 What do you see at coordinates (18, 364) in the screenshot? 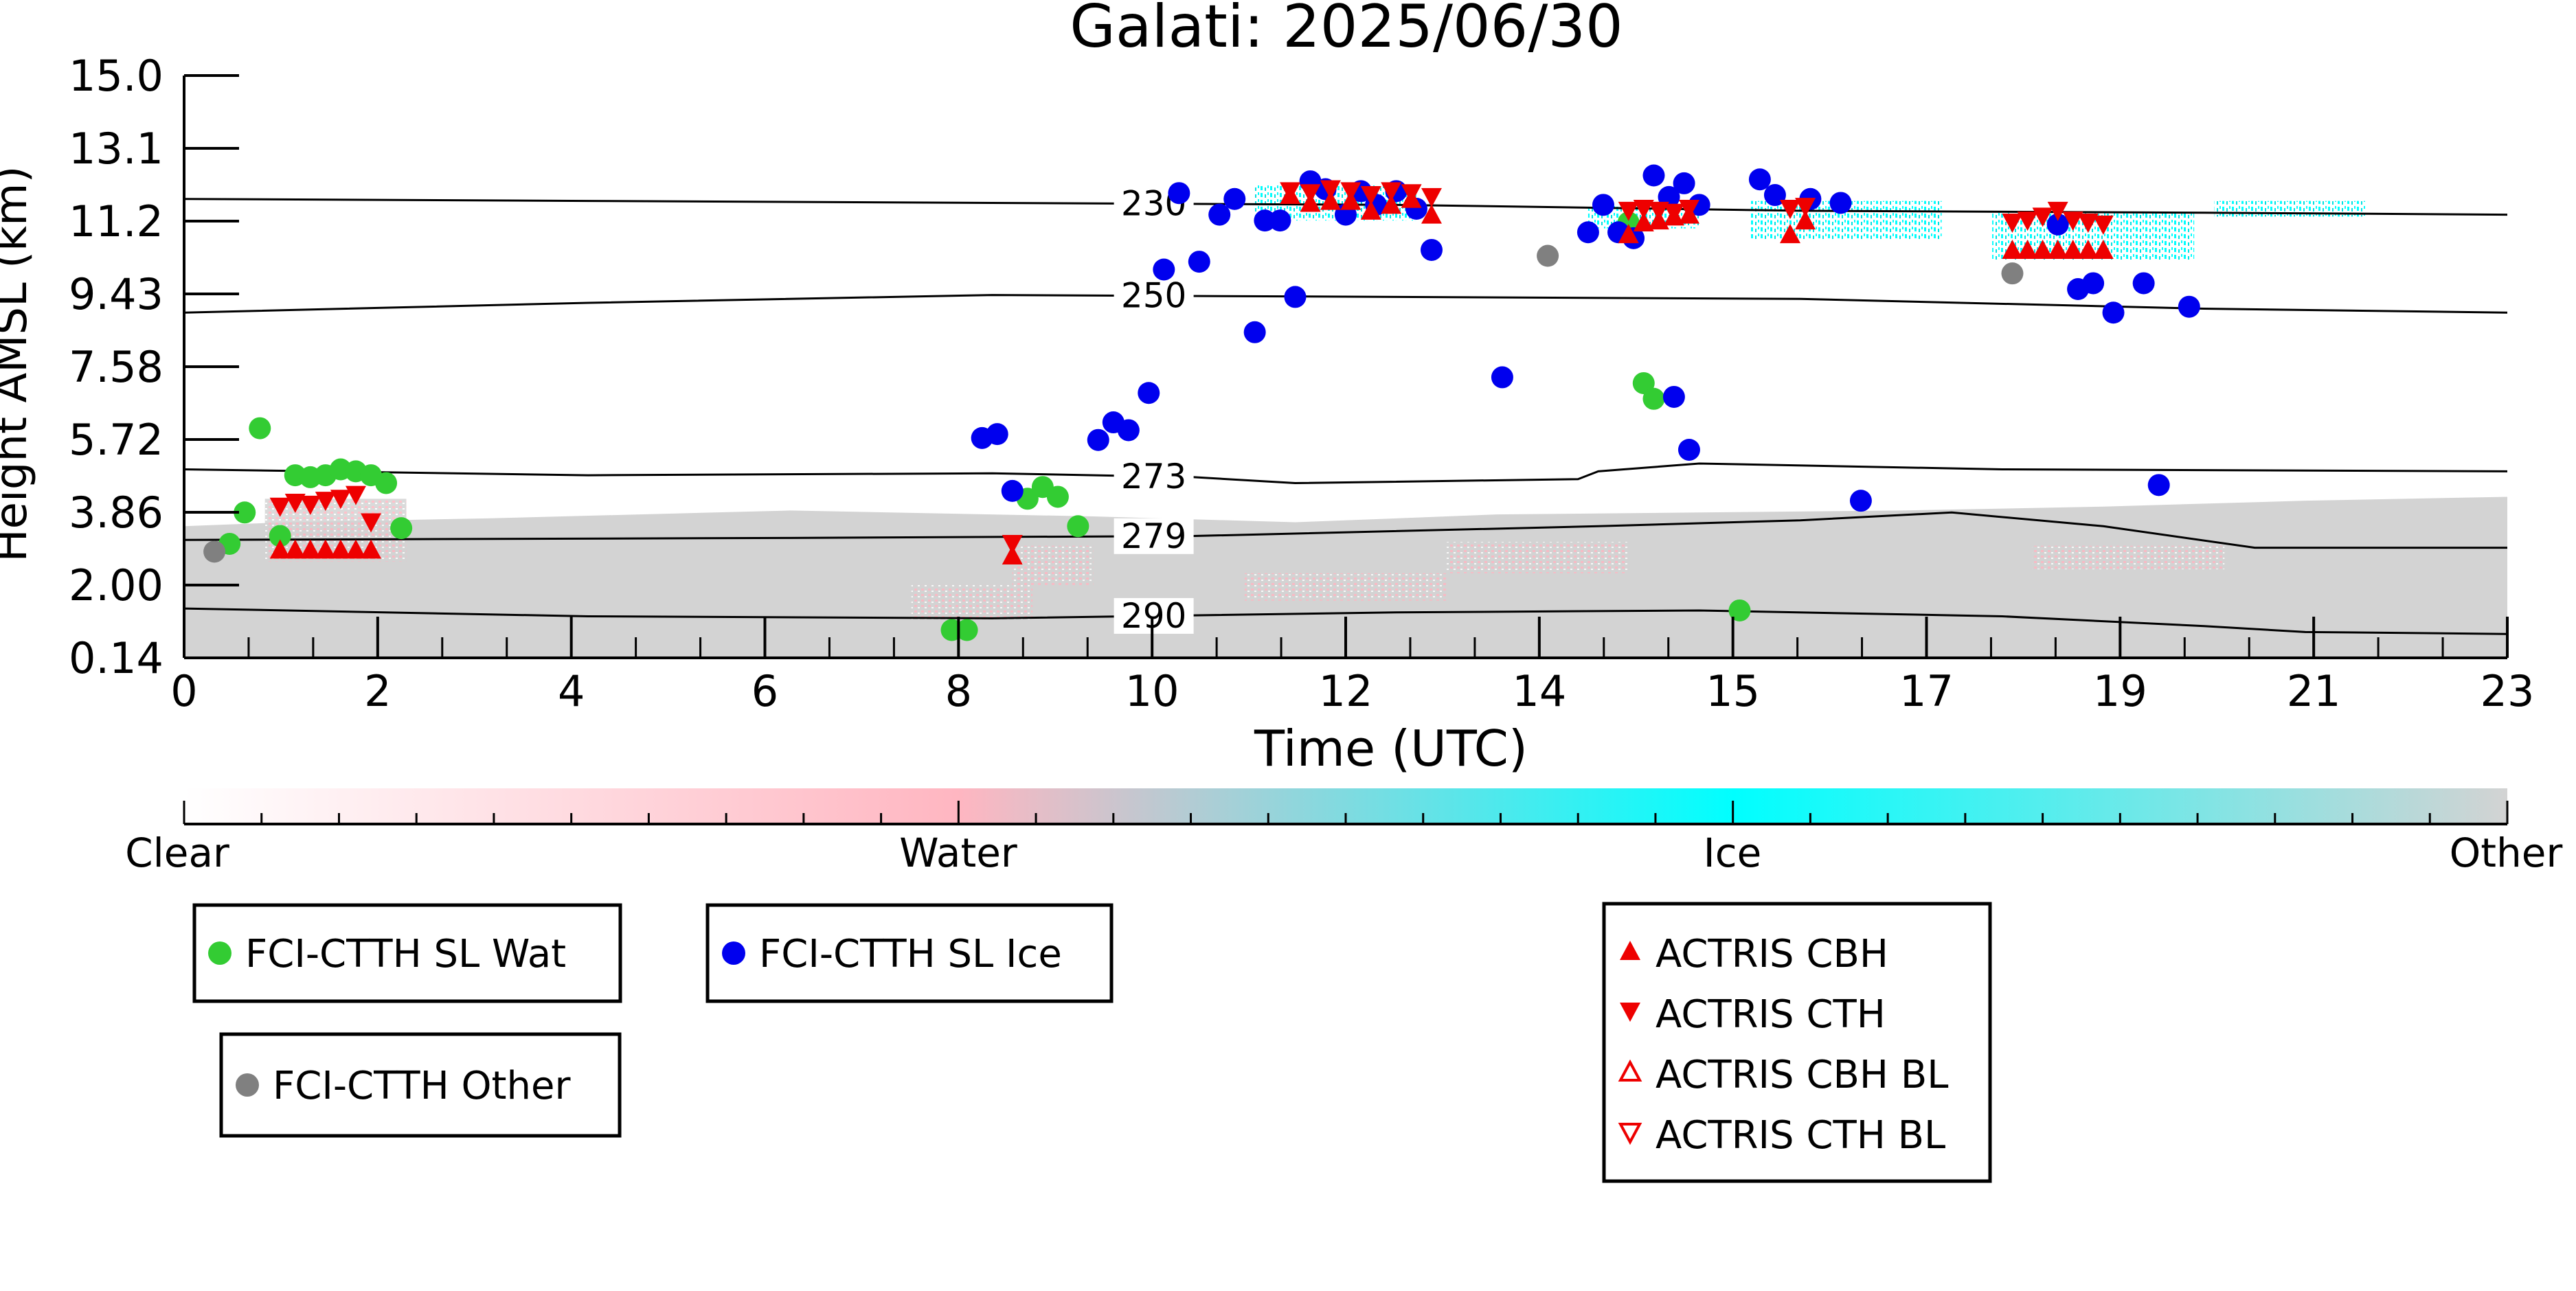
I see `y-axis-label: Height AMSL (km)` at bounding box center [18, 364].